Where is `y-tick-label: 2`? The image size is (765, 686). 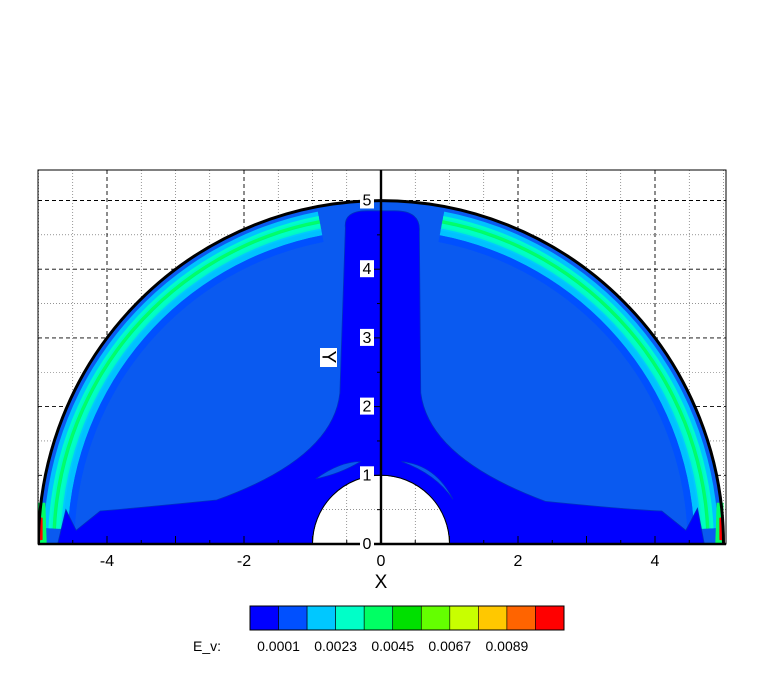 y-tick-label: 2 is located at coordinates (367, 407).